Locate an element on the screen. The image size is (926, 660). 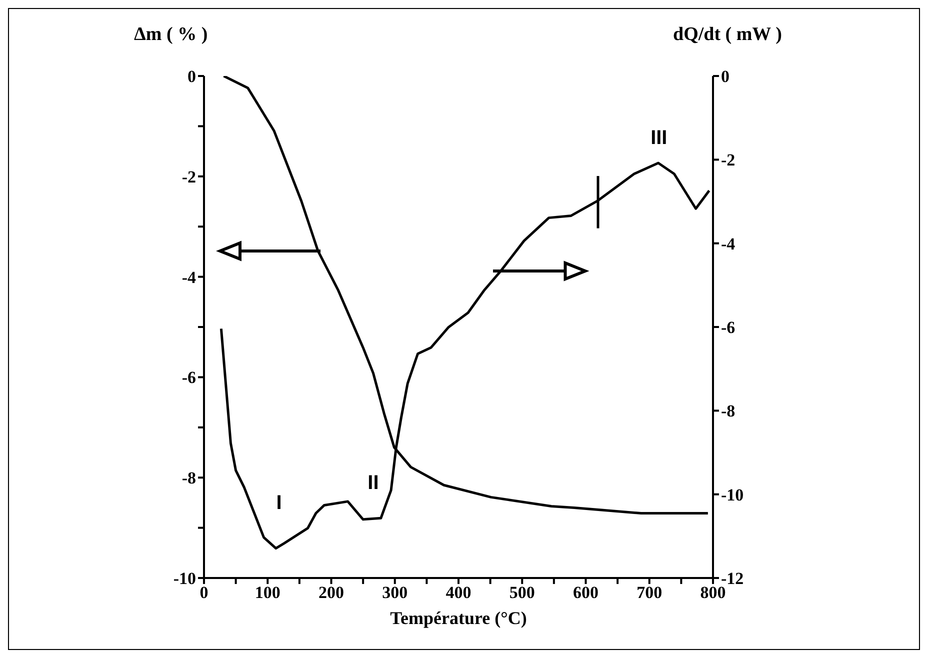
annotation: III is located at coordinates (659, 138).